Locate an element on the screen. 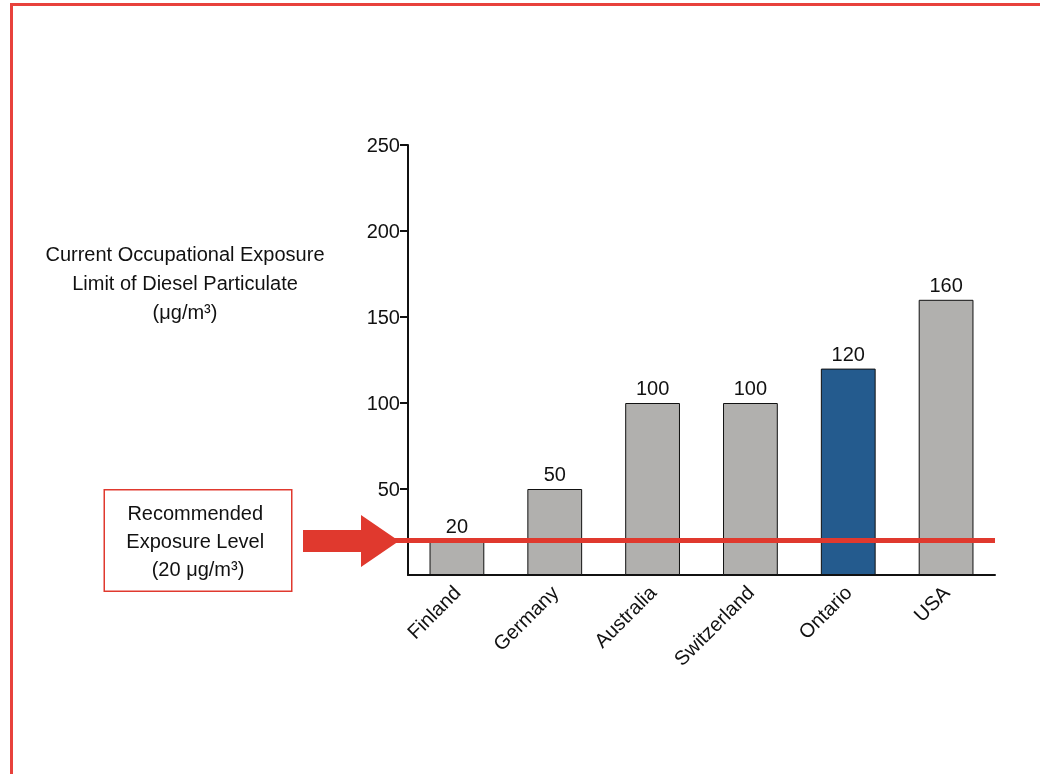 This screenshot has height=774, width=1040. y-tick-label: 150 is located at coordinates (383, 317).